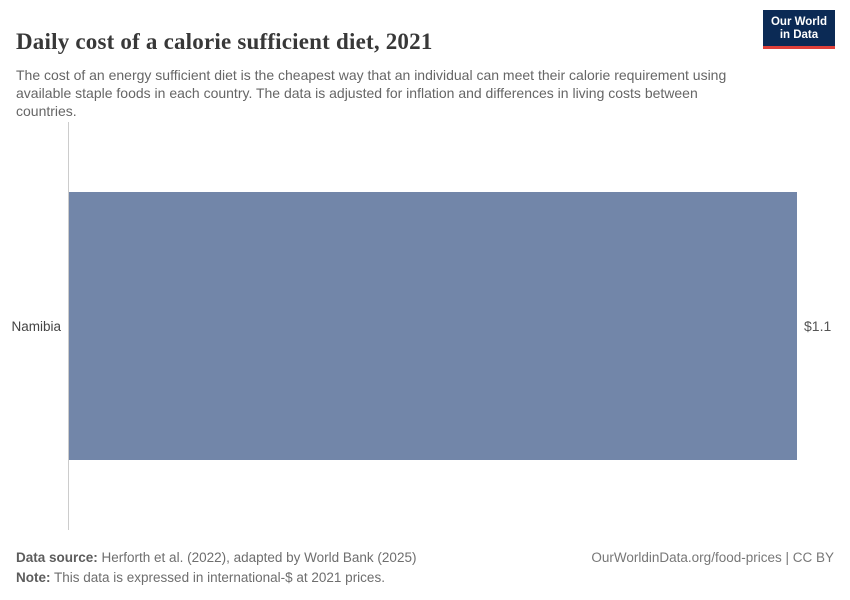 This screenshot has height=600, width=850. I want to click on owid-logo-line1: Our World, so click(798, 22).